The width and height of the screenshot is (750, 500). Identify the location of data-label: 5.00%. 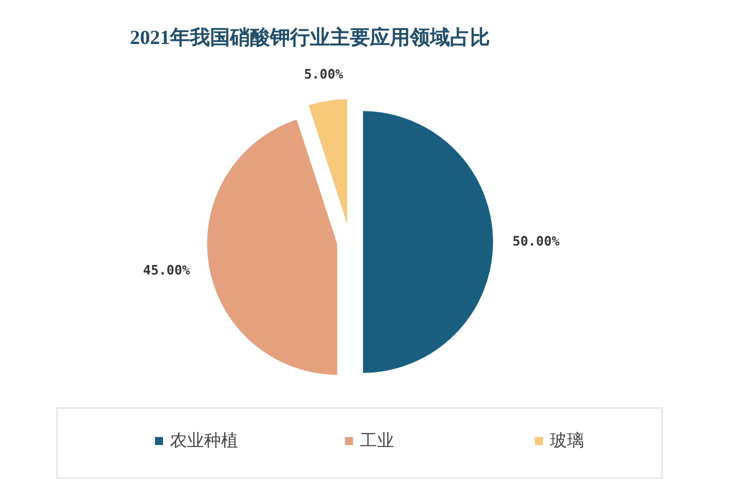
(324, 75).